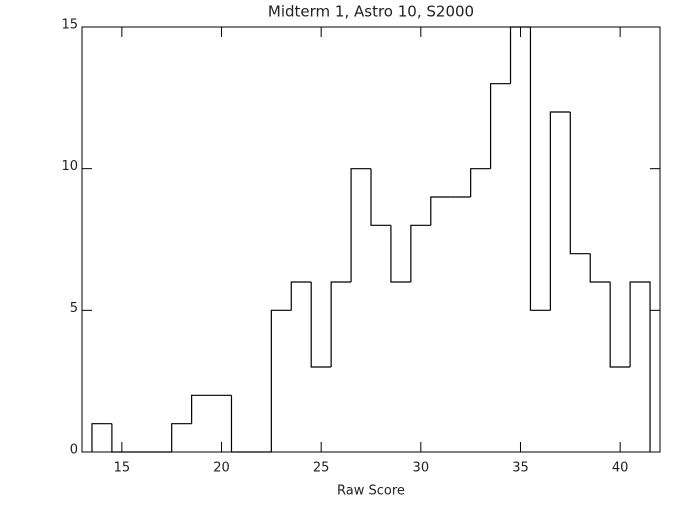  What do you see at coordinates (69, 25) in the screenshot?
I see `y-tick-label: 15` at bounding box center [69, 25].